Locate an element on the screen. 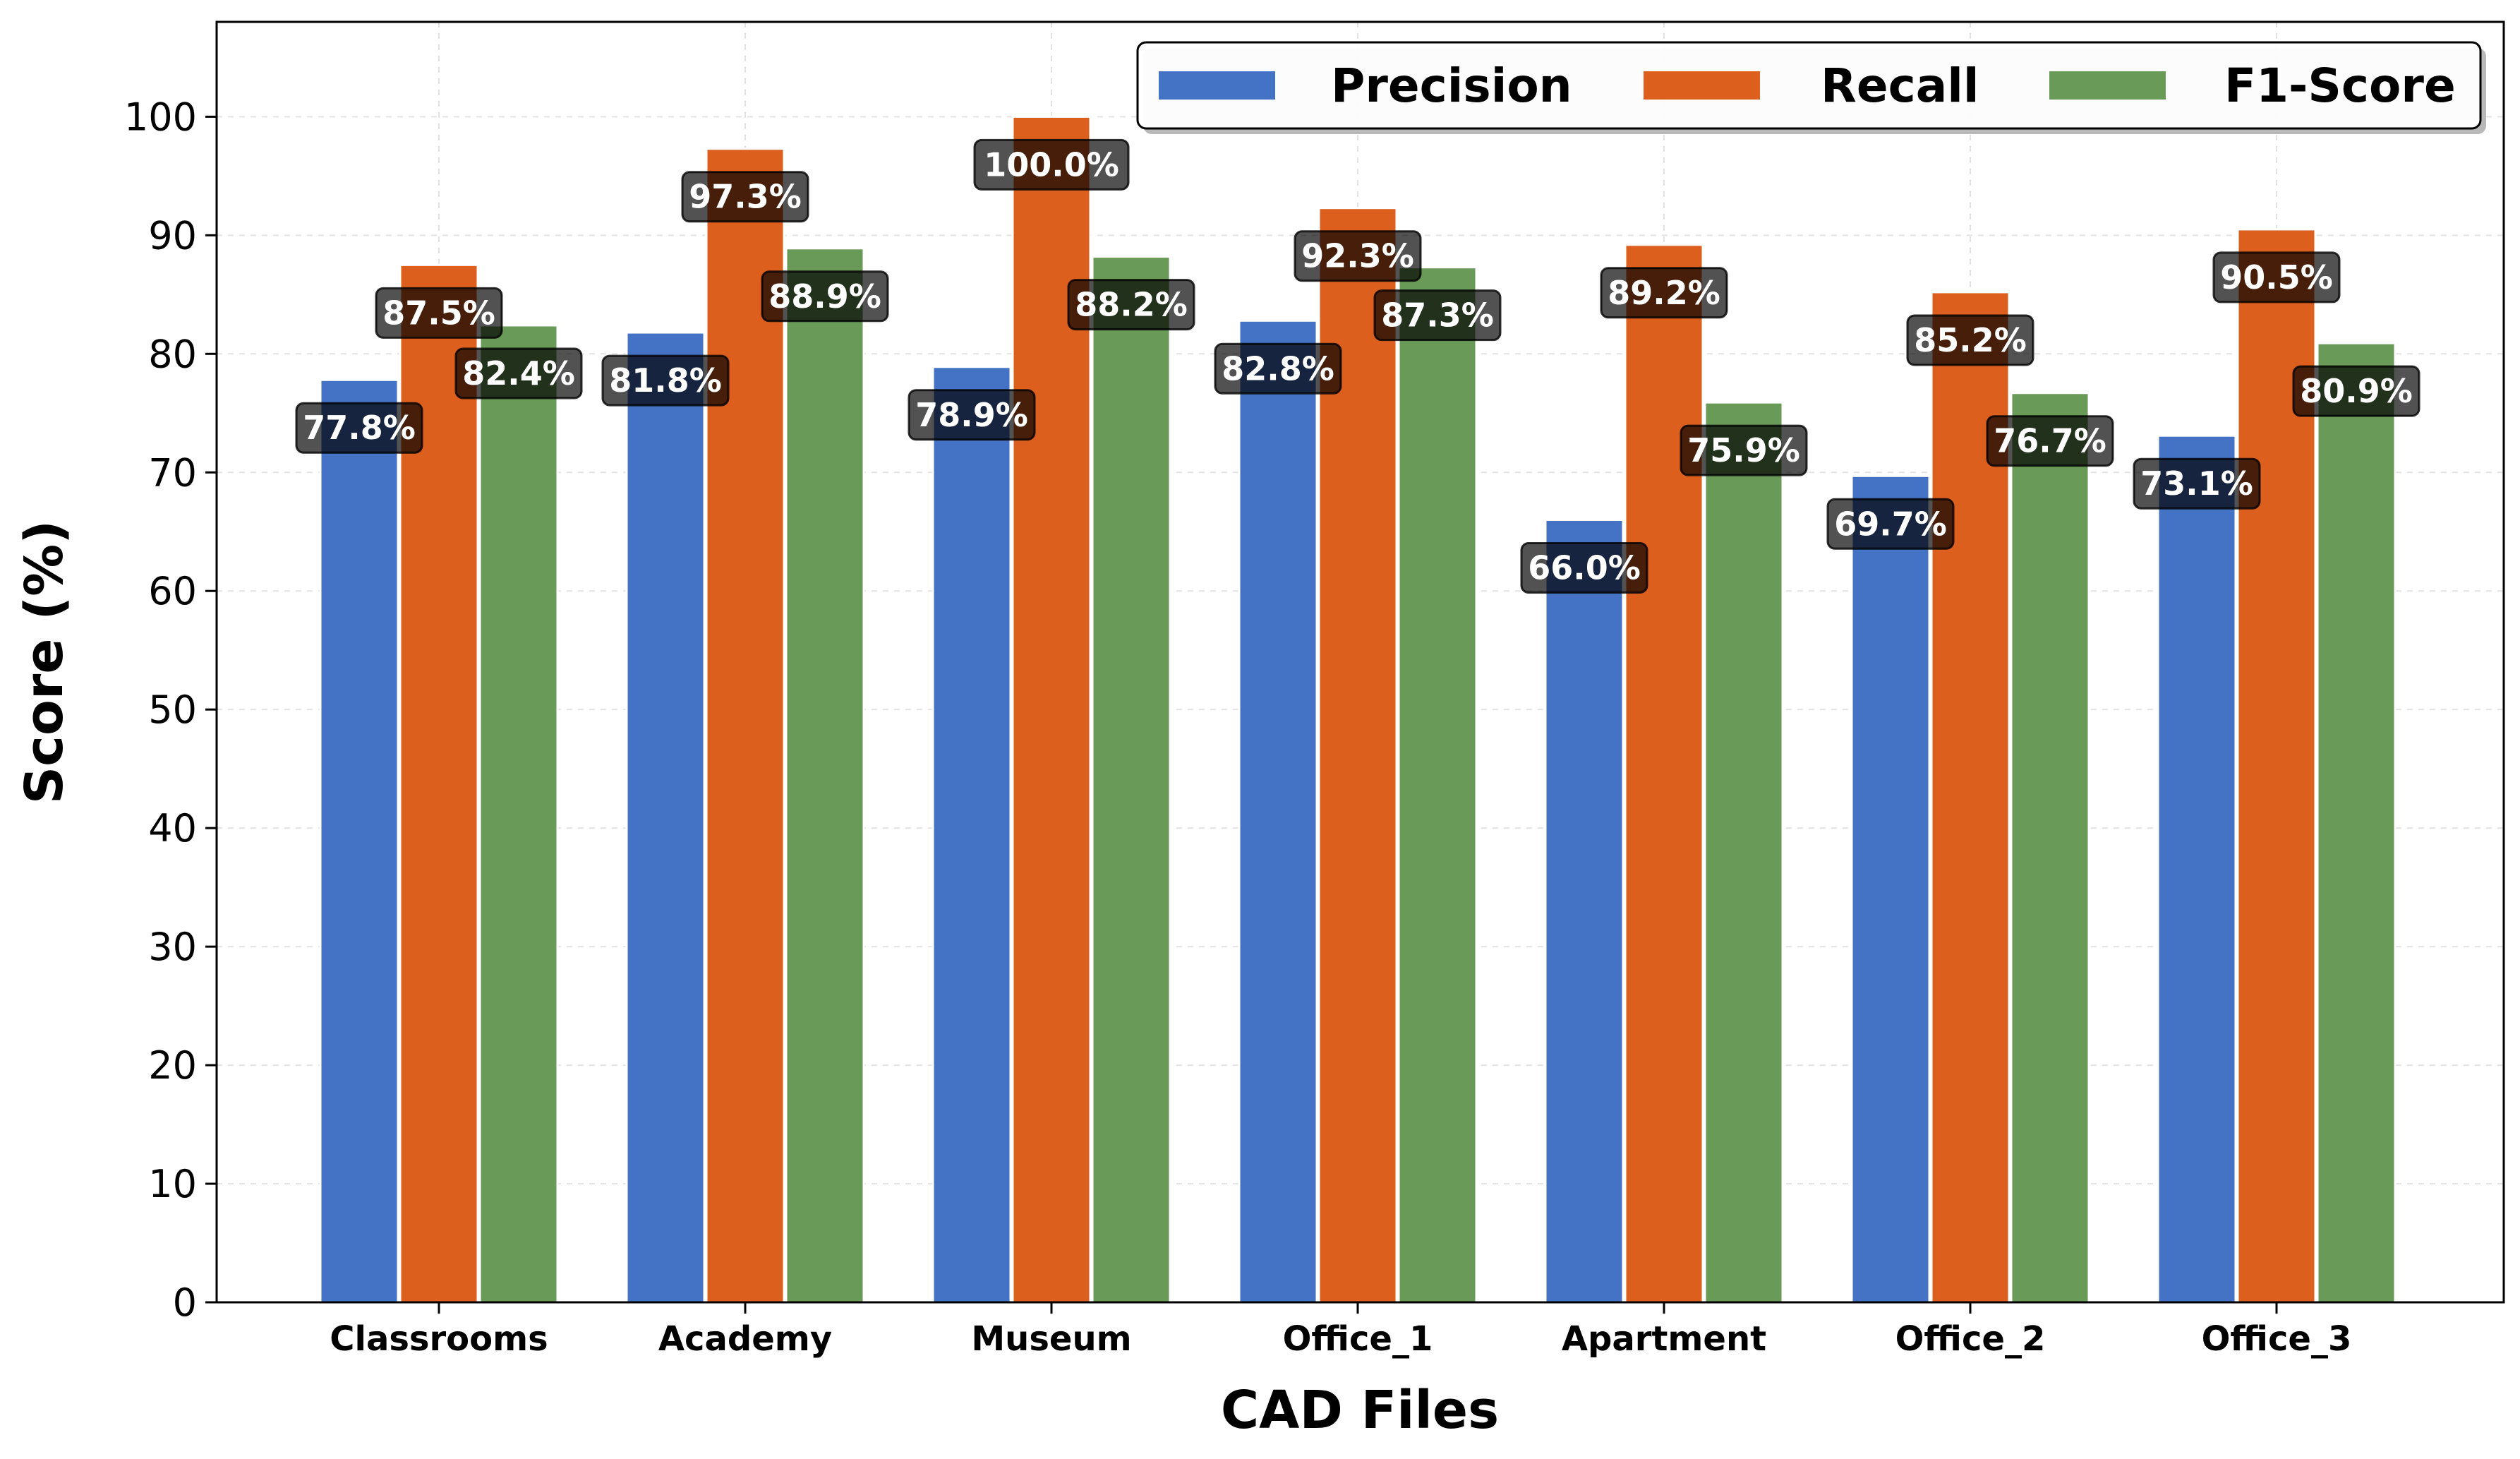 This screenshot has height=1459, width=2520. legend-label: F1-Score is located at coordinates (2340, 86).